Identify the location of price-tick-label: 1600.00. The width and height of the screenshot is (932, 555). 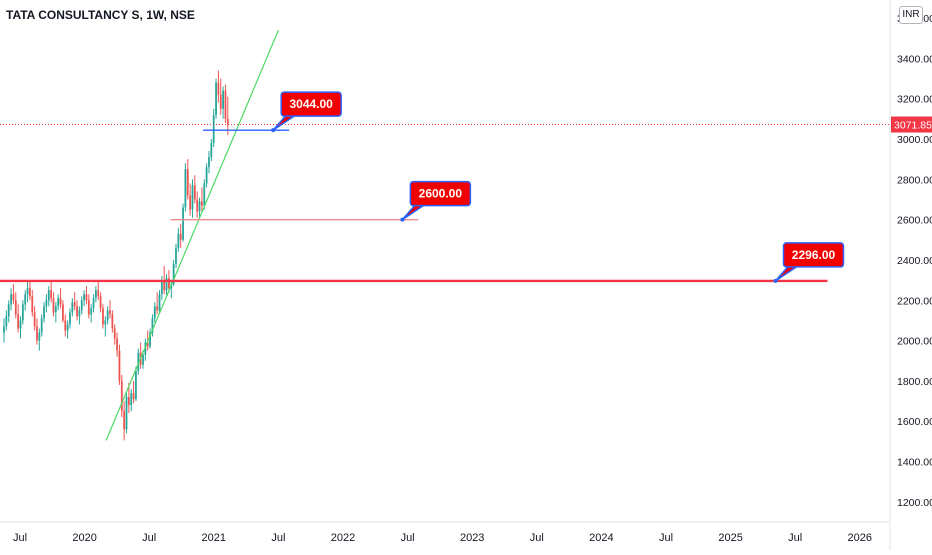
(914, 422).